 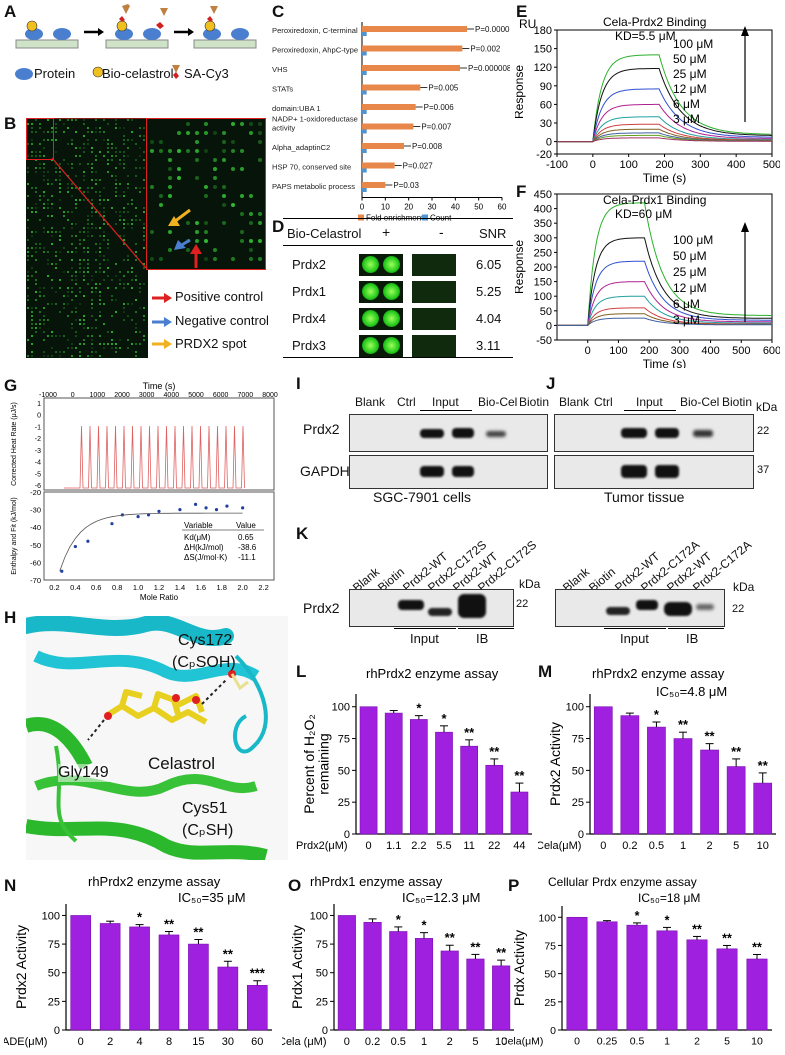 I want to click on chart-ic50: IC₅₀=35 μM, so click(x=212, y=897).